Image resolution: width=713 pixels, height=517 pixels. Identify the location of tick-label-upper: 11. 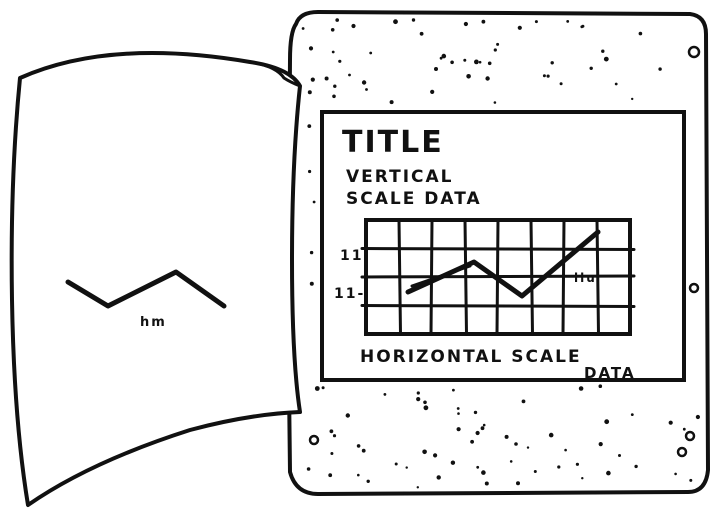
(351, 256).